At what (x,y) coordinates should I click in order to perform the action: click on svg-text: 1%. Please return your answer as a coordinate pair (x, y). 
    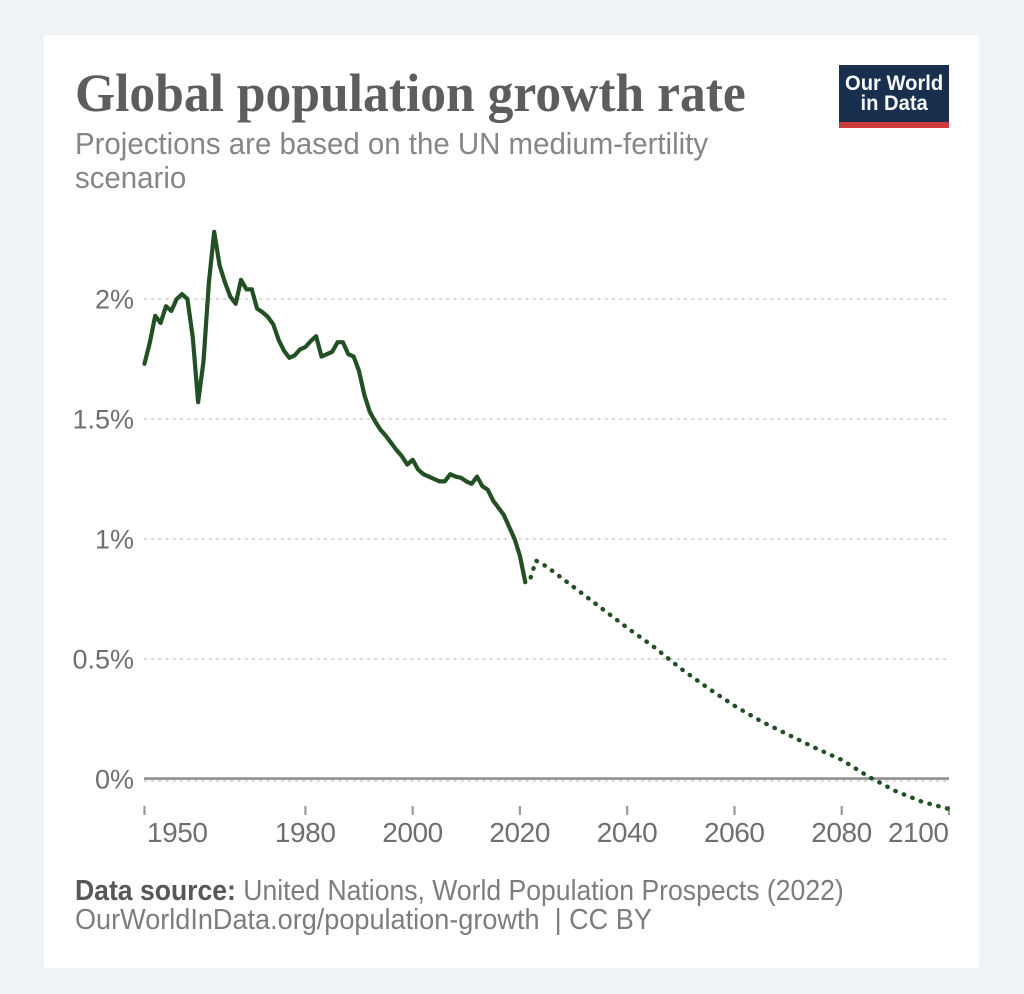
    Looking at the image, I should click on (114, 540).